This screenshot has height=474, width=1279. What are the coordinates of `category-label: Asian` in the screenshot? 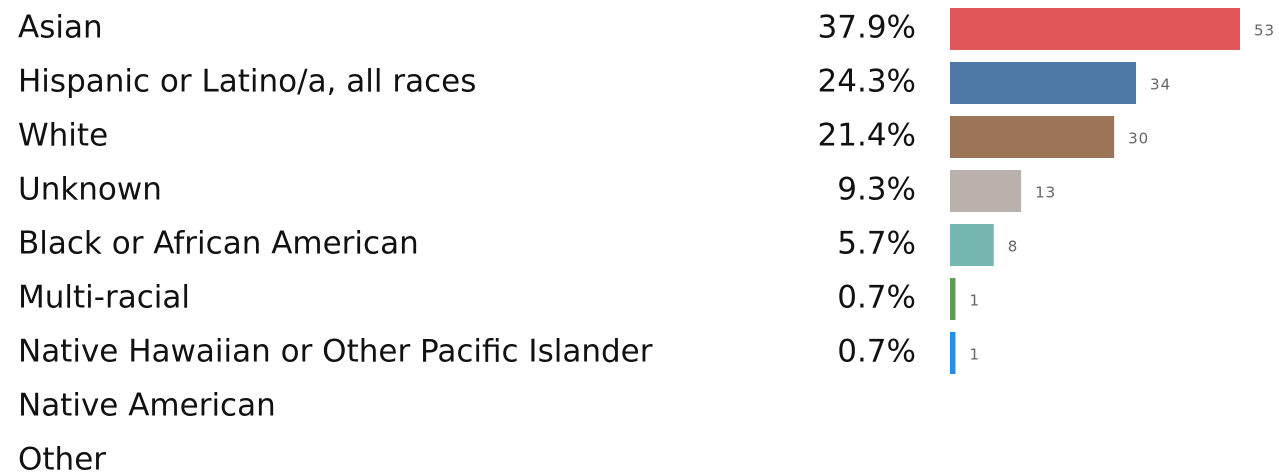 It's located at (60, 28).